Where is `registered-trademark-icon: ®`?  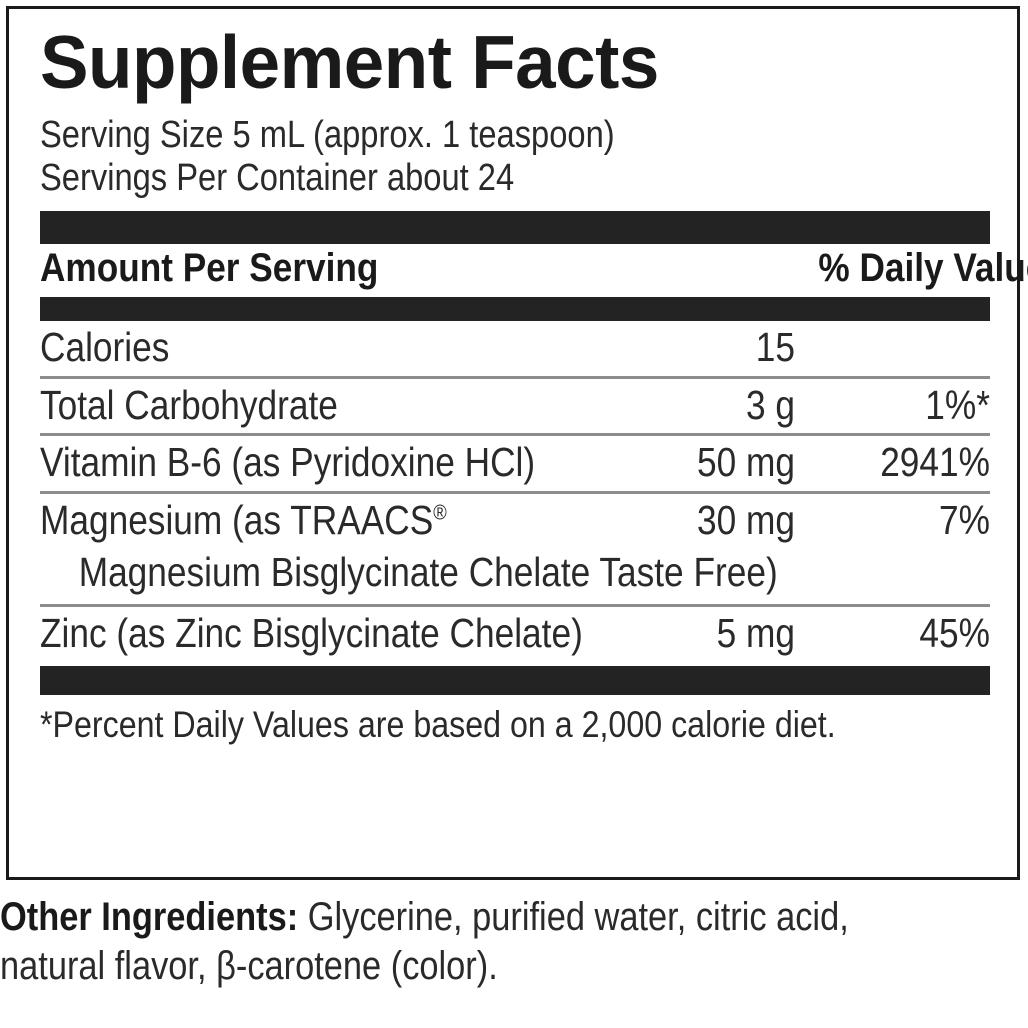 registered-trademark-icon: ® is located at coordinates (440, 512).